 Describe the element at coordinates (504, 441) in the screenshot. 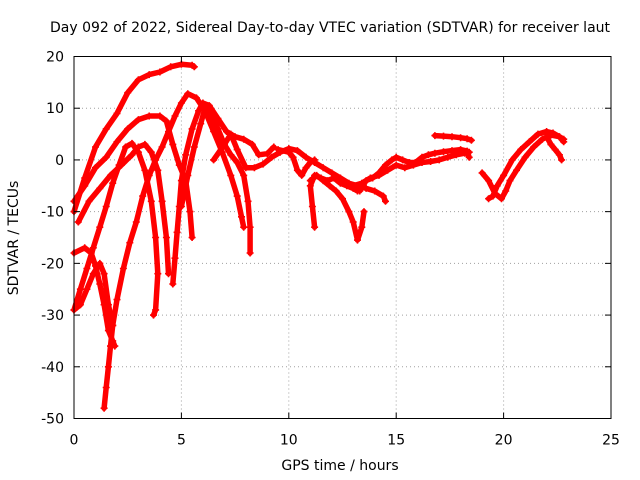

I see `x-tick-label: 20` at that location.